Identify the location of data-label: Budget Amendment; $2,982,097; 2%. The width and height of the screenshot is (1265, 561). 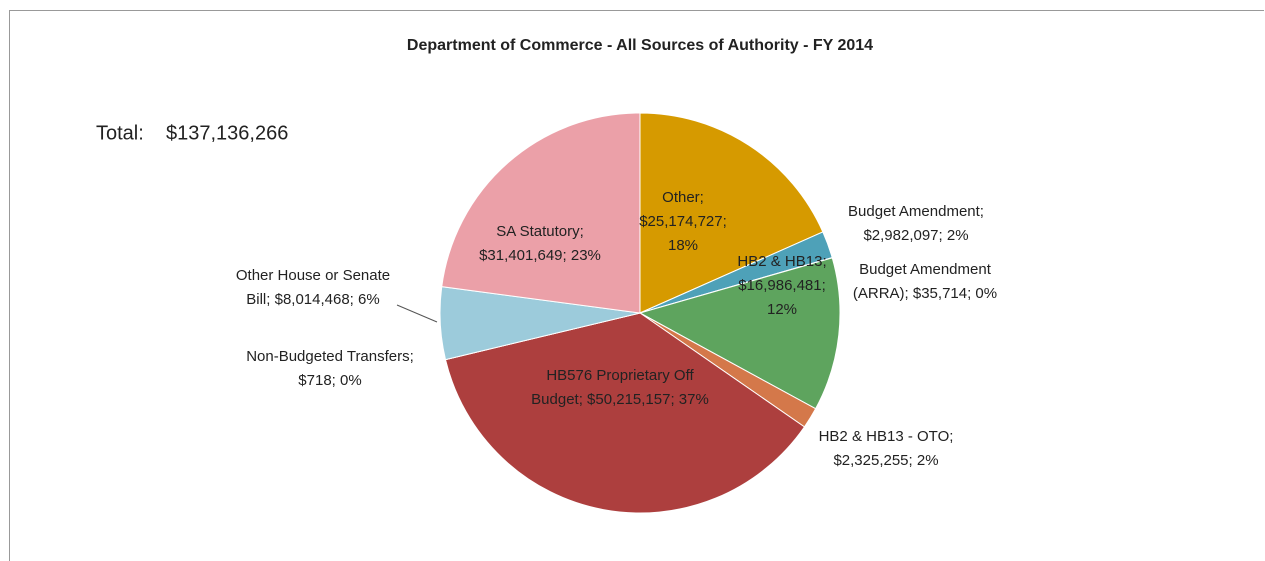
(916, 223).